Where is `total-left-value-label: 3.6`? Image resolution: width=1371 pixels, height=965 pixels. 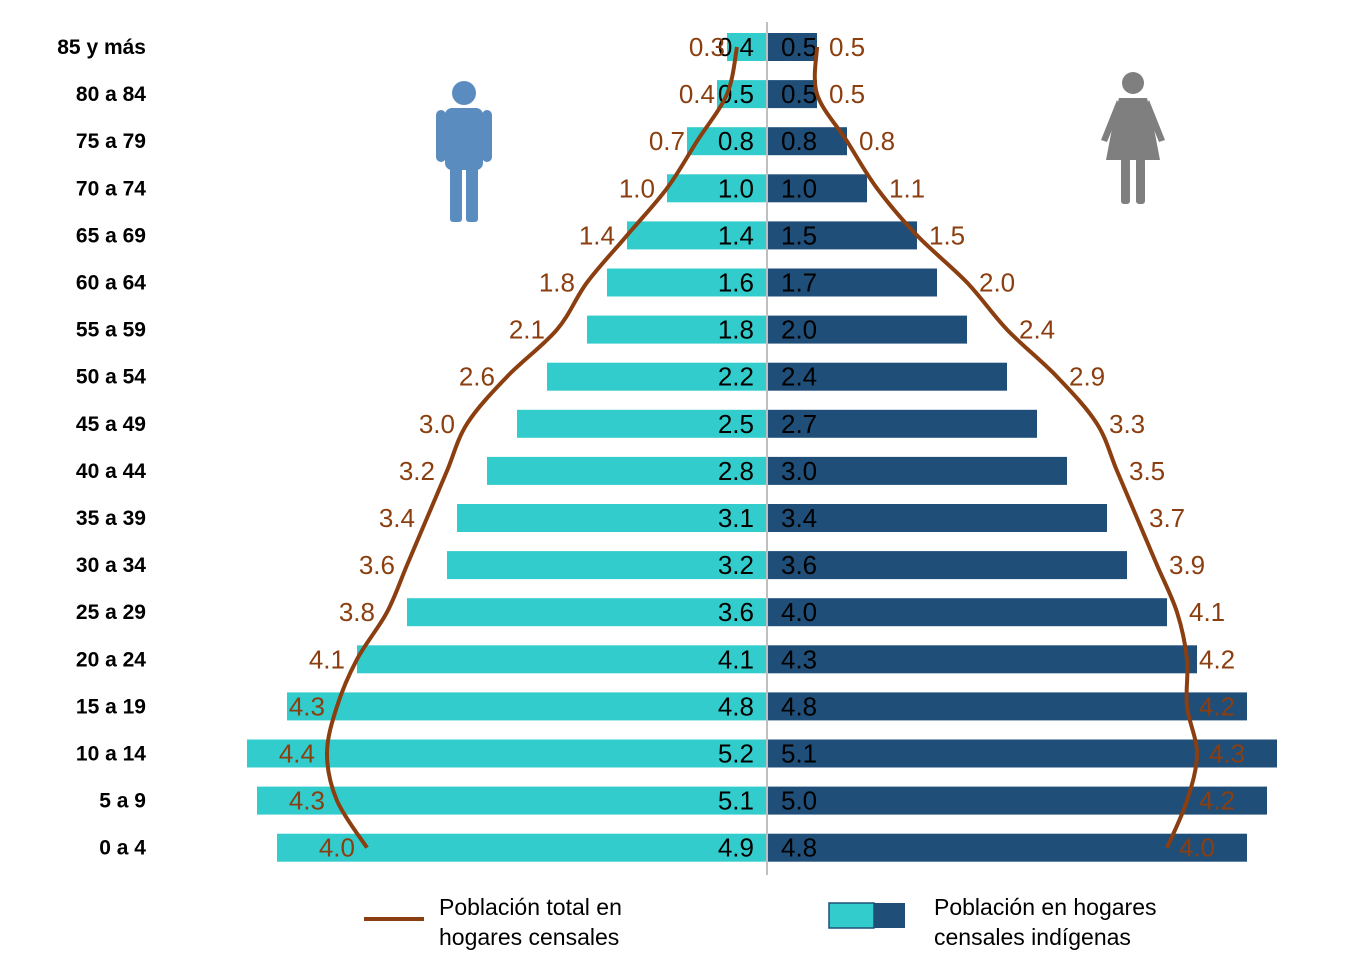
total-left-value-label: 3.6 is located at coordinates (377, 565).